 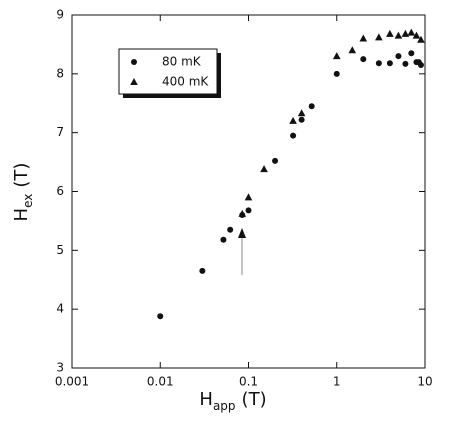 What do you see at coordinates (206, 399) in the screenshot?
I see `x-label-symbol: H` at bounding box center [206, 399].